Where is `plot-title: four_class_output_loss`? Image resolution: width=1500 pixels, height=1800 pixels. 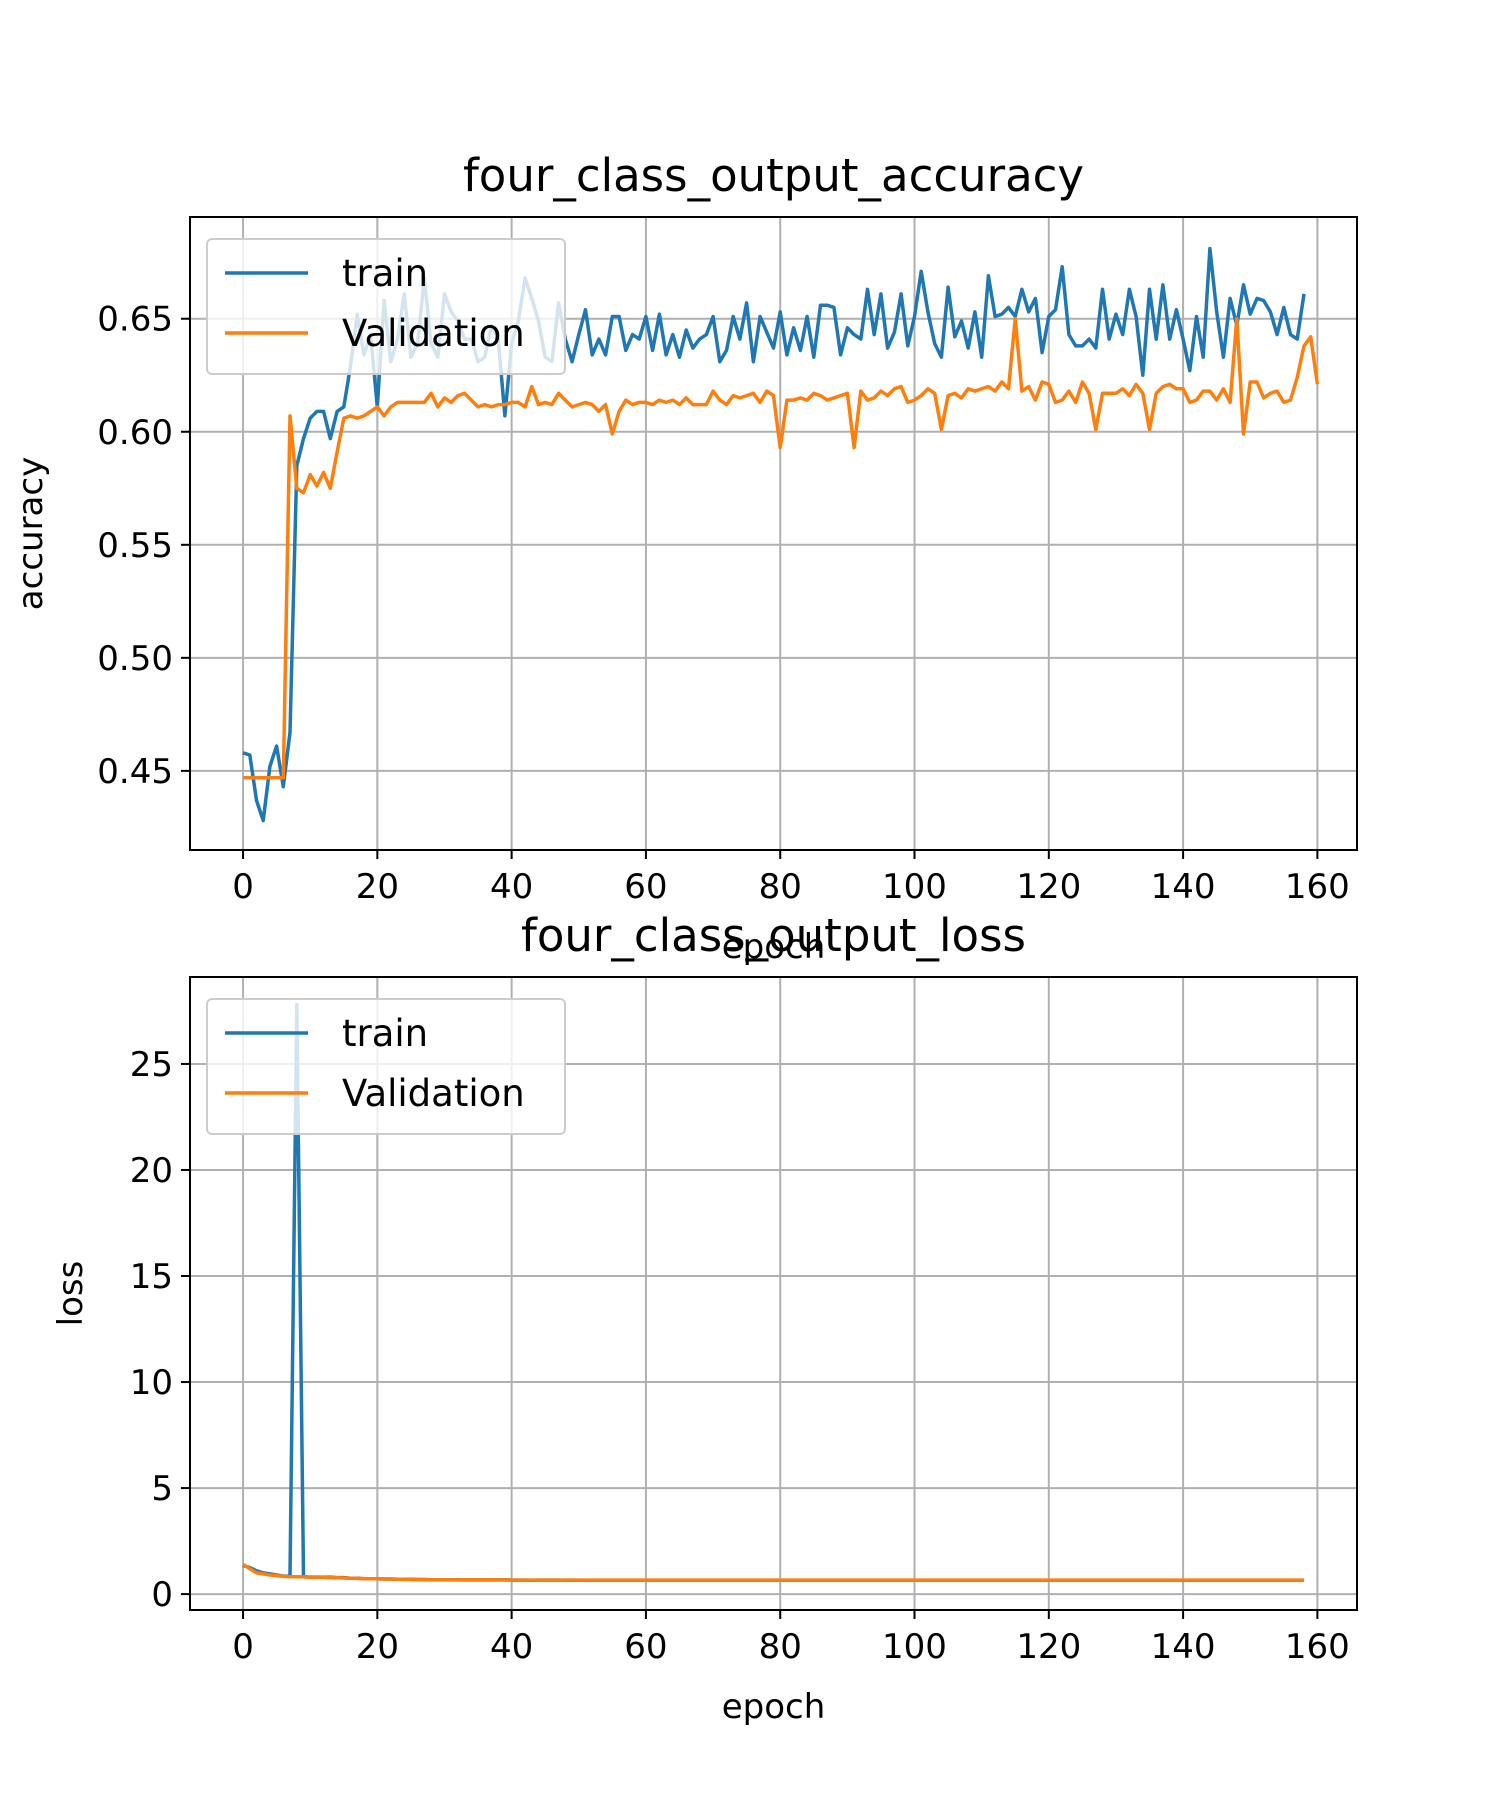 plot-title: four_class_output_loss is located at coordinates (773, 935).